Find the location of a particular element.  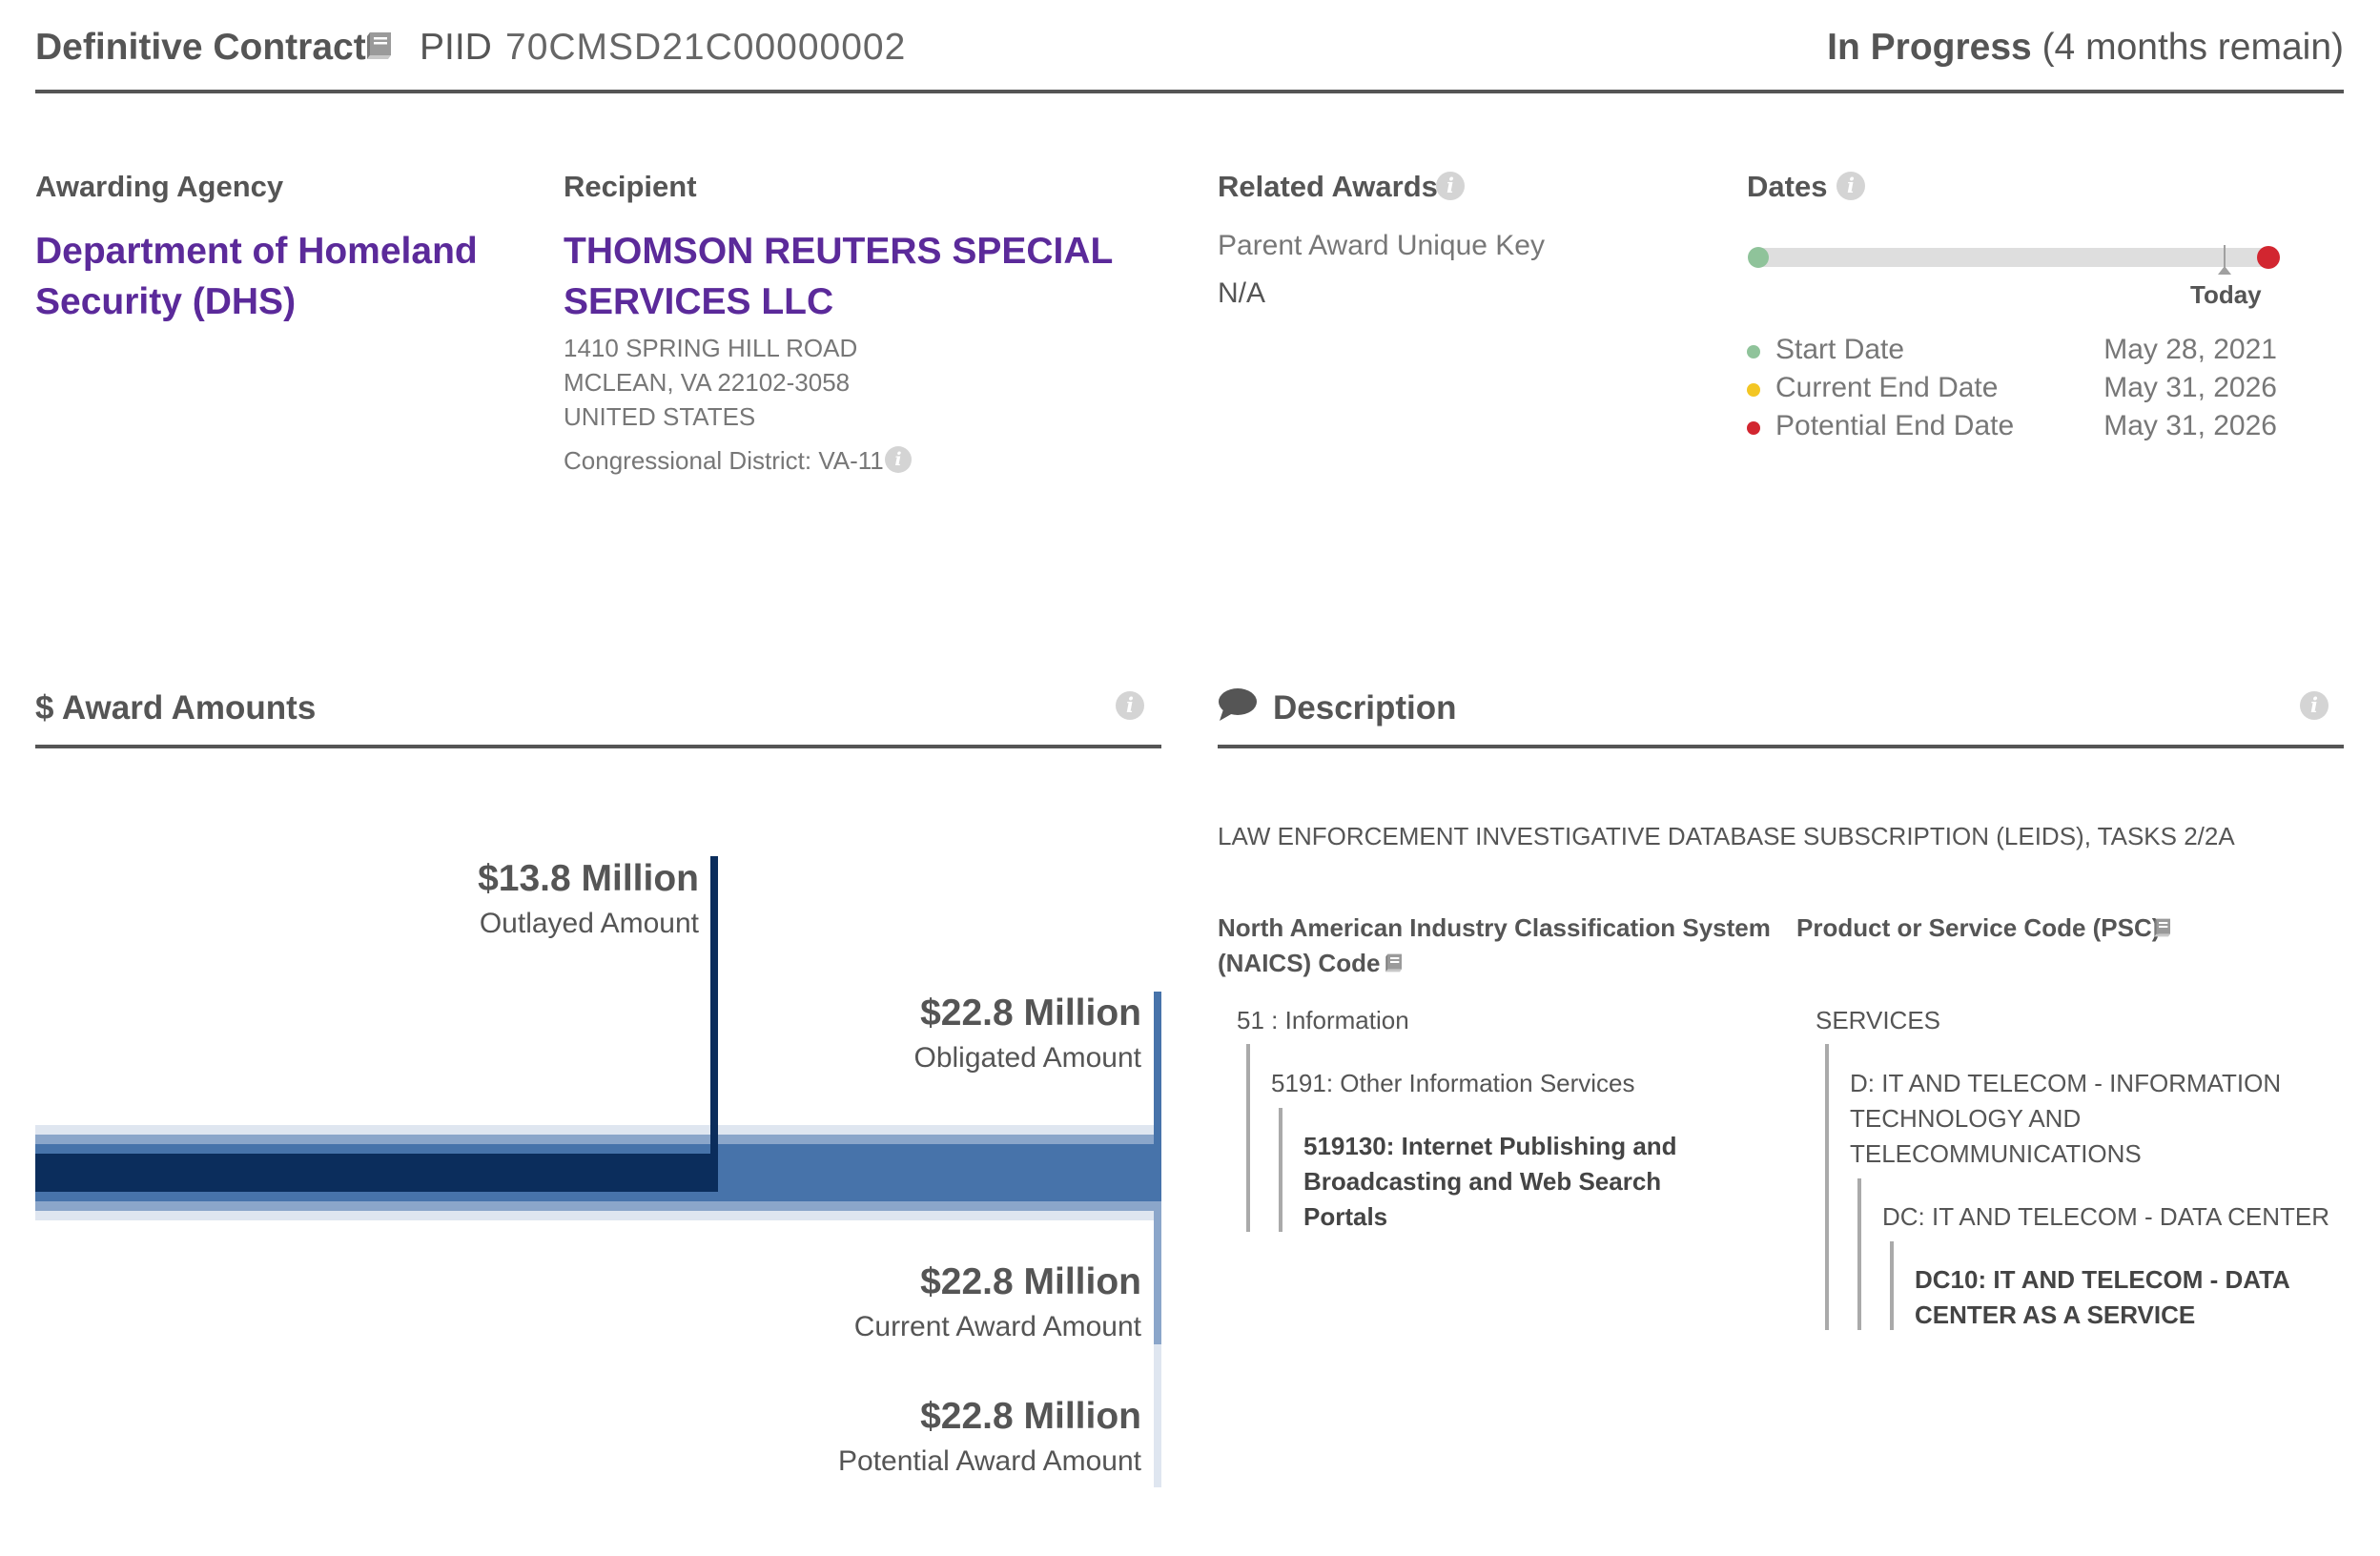

description-divider is located at coordinates (1781, 746).